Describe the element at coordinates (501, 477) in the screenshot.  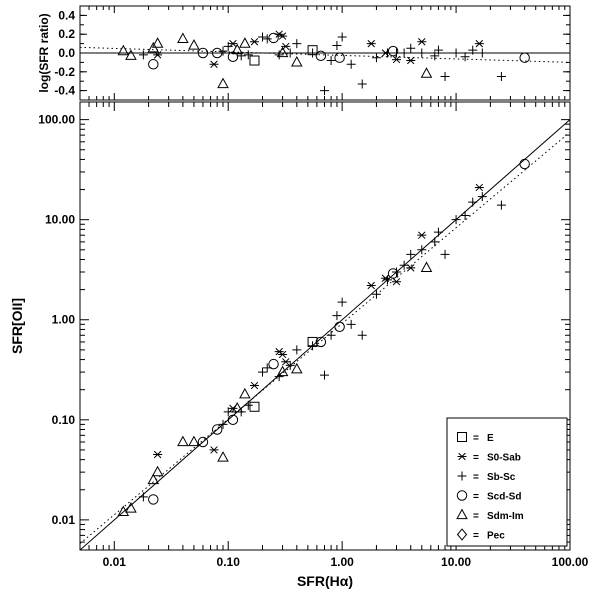
I see `legend-label: Sb-Sc` at that location.